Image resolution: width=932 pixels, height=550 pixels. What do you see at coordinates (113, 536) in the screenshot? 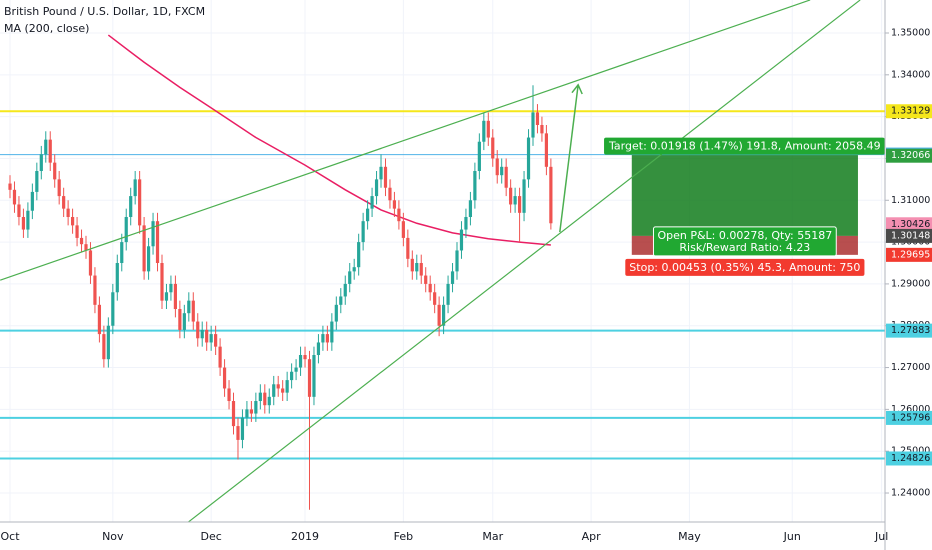
I see `x-tick-label: Nov` at bounding box center [113, 536].